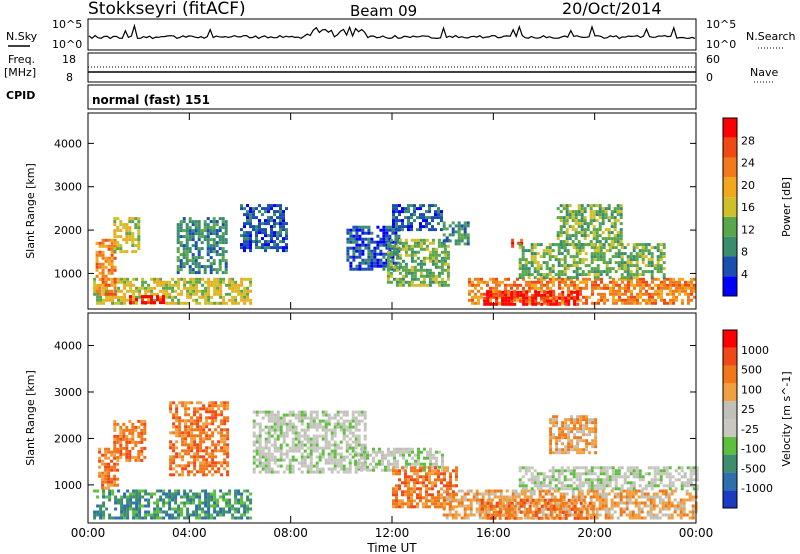  What do you see at coordinates (721, 44) in the screenshot?
I see `nsearch-tick-bottom: 10^0` at bounding box center [721, 44].